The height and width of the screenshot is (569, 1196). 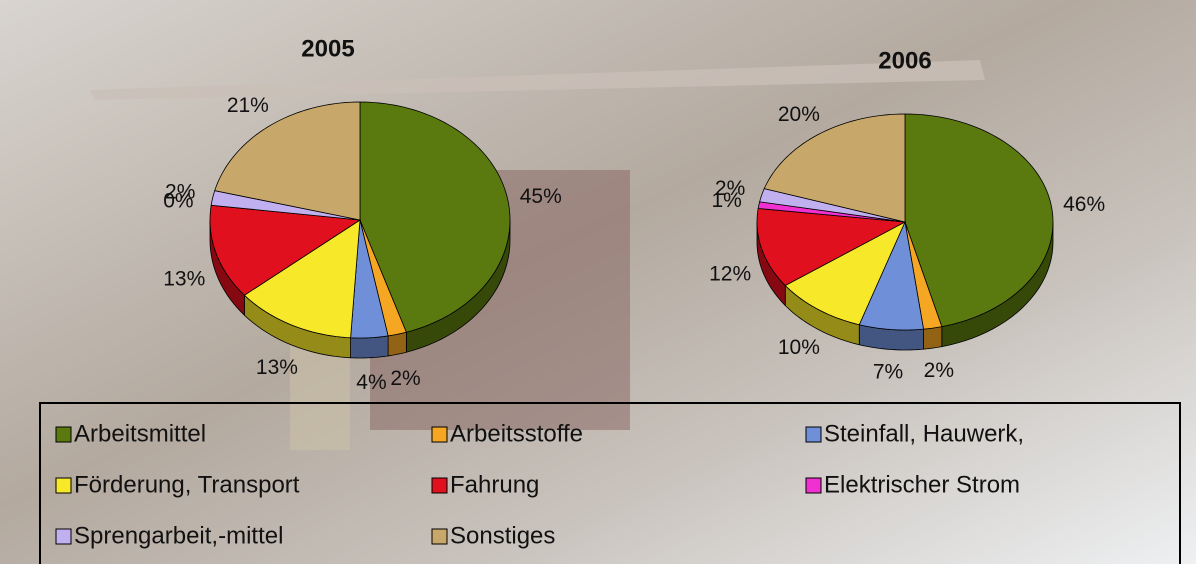 What do you see at coordinates (799, 347) in the screenshot?
I see `data-label: 10%` at bounding box center [799, 347].